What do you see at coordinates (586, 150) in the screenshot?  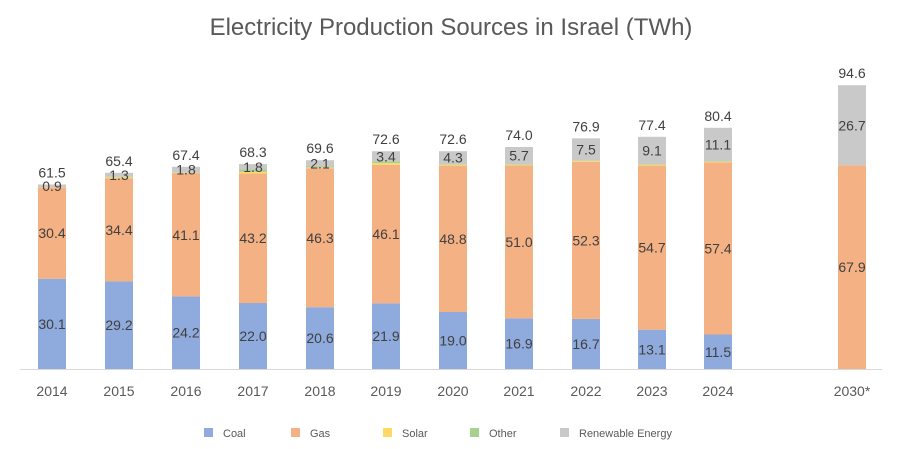 I see `data-label-renewable-energy-2022: 7.5` at bounding box center [586, 150].